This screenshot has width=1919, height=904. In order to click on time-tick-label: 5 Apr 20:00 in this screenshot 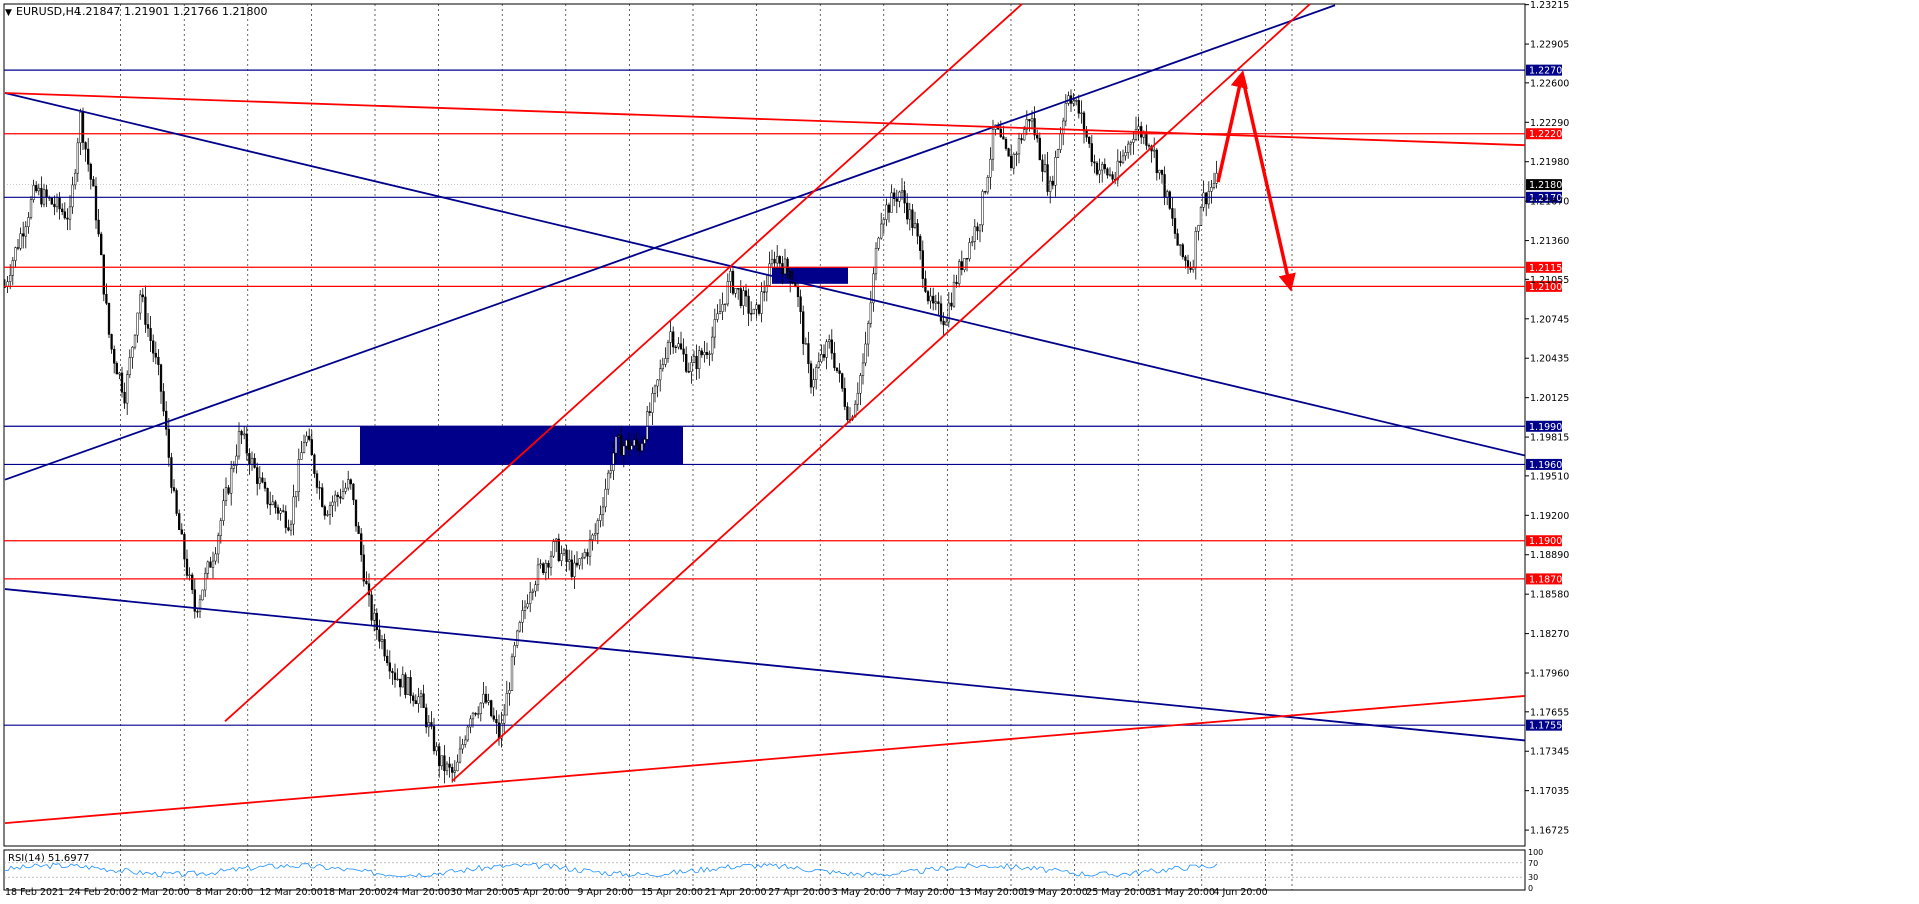, I will do `click(542, 892)`.